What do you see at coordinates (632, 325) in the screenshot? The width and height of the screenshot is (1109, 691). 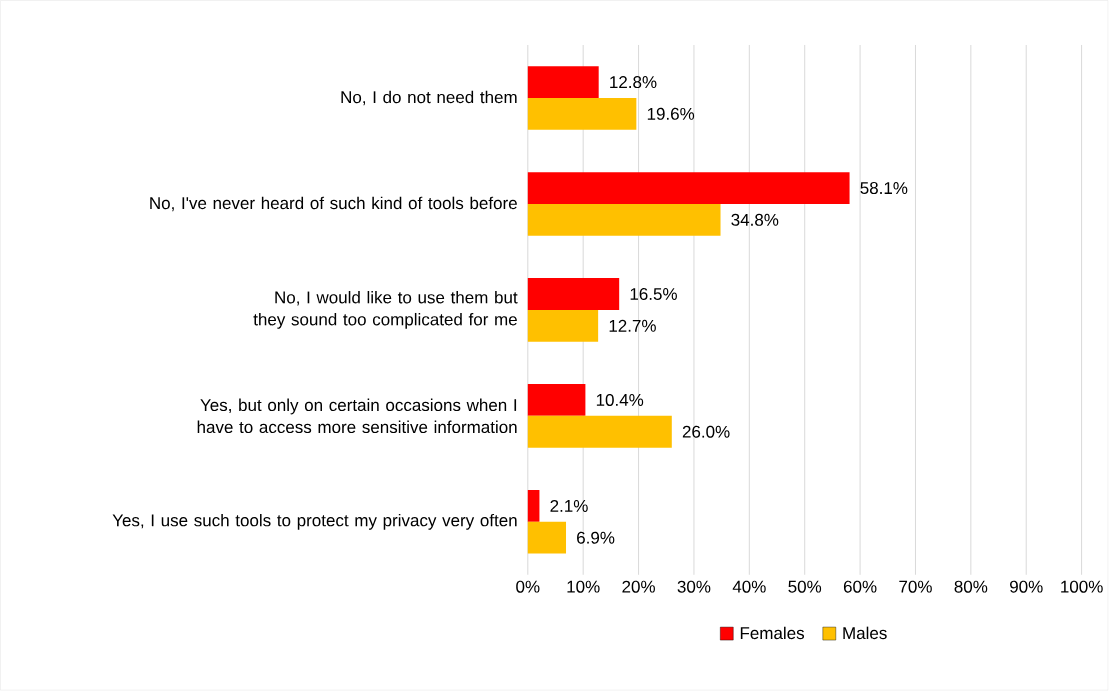 I see `data-label: 12.7%` at bounding box center [632, 325].